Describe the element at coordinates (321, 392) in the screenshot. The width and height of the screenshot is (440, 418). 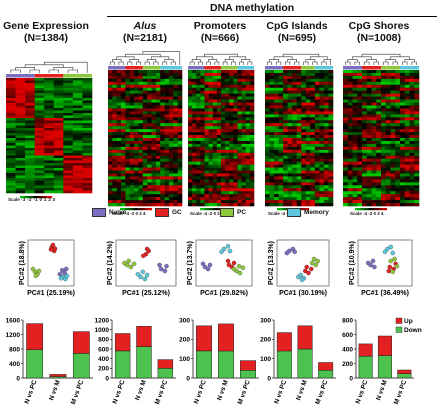
I see `bar-category-label: M vs PC` at that location.